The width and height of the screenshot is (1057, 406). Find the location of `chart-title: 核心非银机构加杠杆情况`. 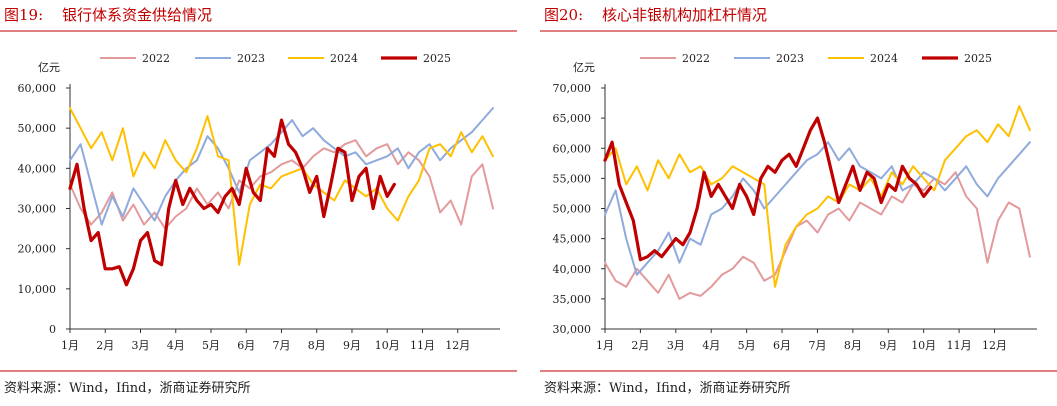

chart-title: 核心非银机构加杠杆情况 is located at coordinates (684, 15).